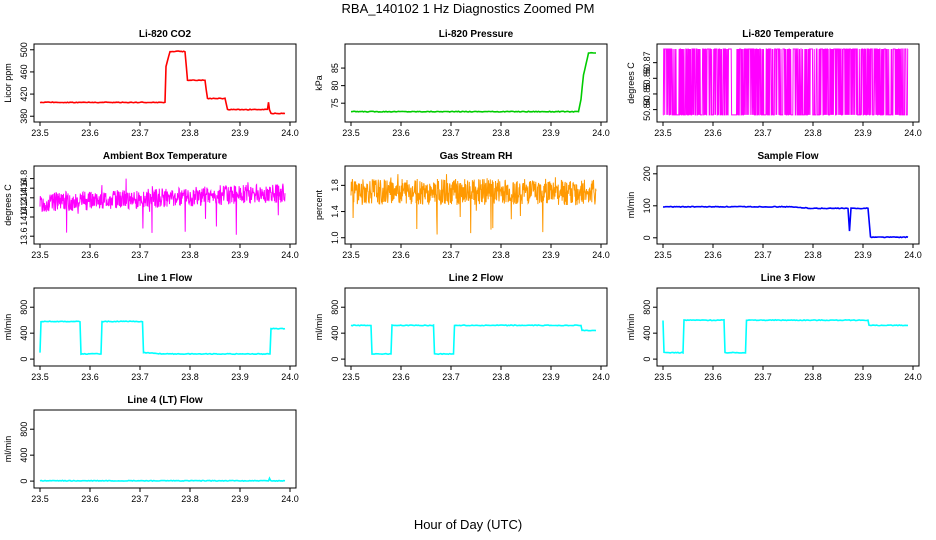  Describe the element at coordinates (468, 8) in the screenshot. I see `page-title: RBA_140102 1 Hz Diagnostics Zoomed PM` at that location.